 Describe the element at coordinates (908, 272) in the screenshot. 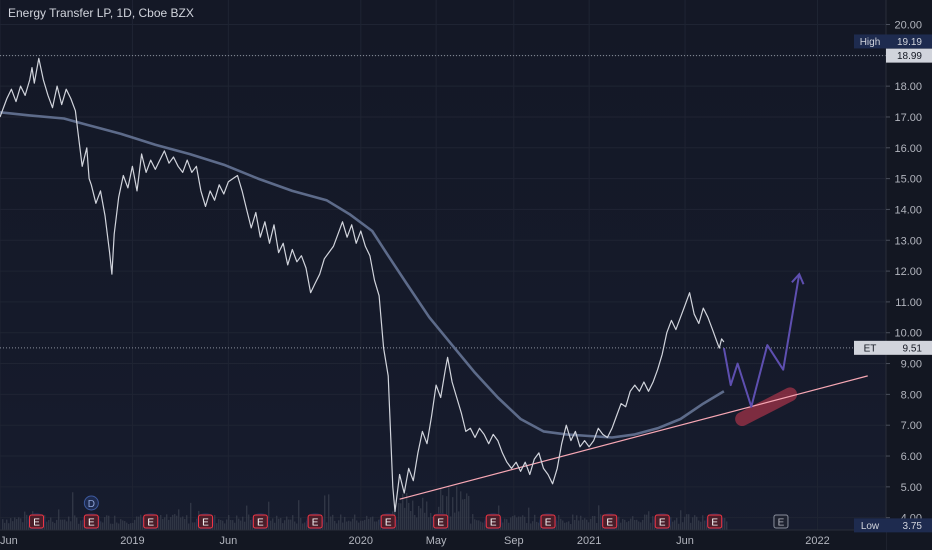

I see `price-tick-label: 12.00` at that location.